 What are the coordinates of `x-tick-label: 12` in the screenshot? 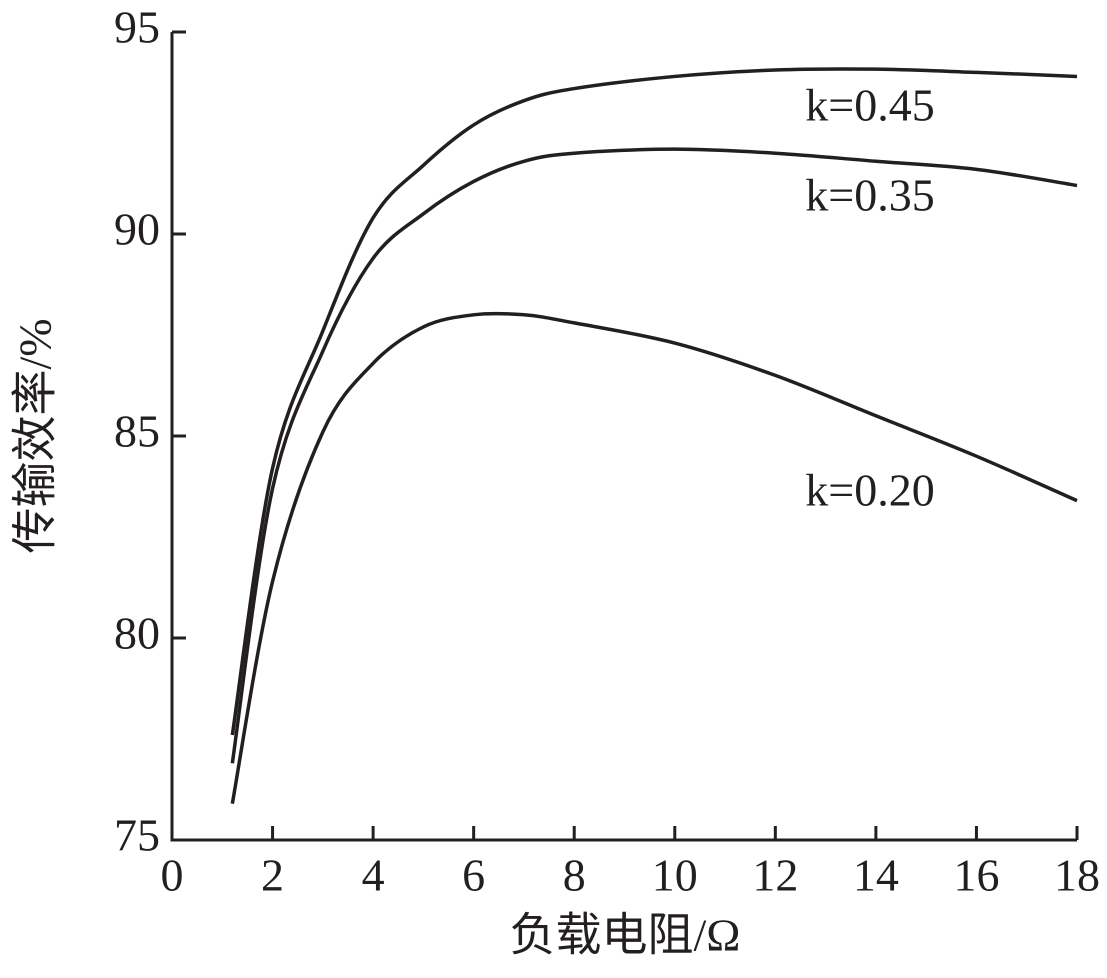 It's located at (775, 875).